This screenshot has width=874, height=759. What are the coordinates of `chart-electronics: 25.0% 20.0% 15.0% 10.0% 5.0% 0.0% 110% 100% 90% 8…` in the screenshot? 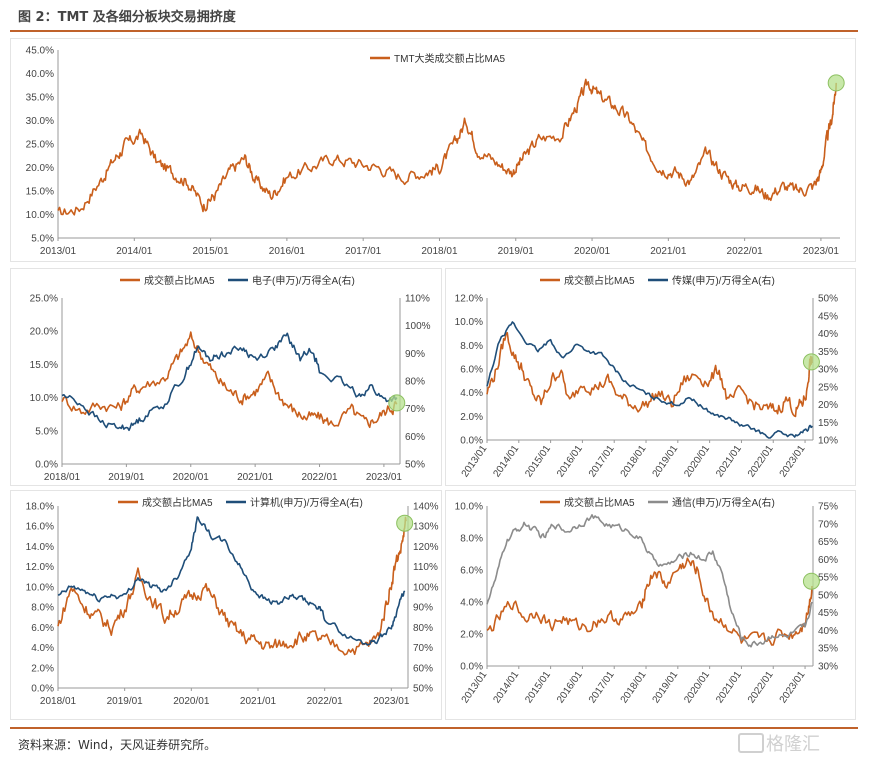 It's located at (226, 377).